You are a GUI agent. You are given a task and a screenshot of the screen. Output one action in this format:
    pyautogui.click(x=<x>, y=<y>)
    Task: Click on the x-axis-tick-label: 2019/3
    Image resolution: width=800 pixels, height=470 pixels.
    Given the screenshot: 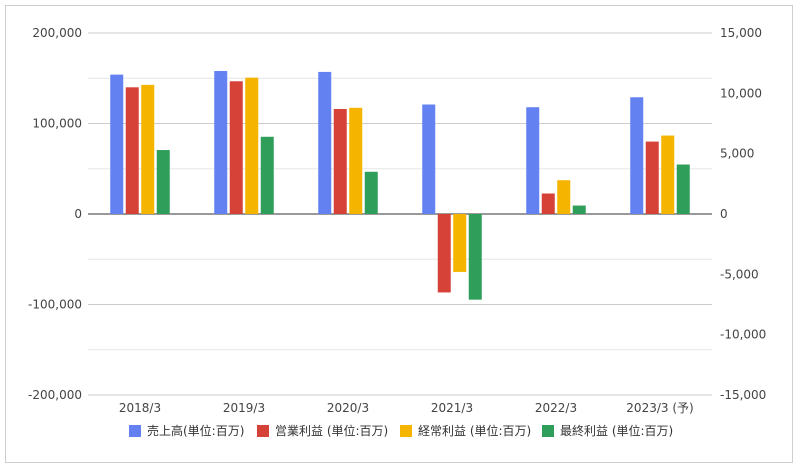 What is the action you would take?
    pyautogui.click(x=244, y=408)
    